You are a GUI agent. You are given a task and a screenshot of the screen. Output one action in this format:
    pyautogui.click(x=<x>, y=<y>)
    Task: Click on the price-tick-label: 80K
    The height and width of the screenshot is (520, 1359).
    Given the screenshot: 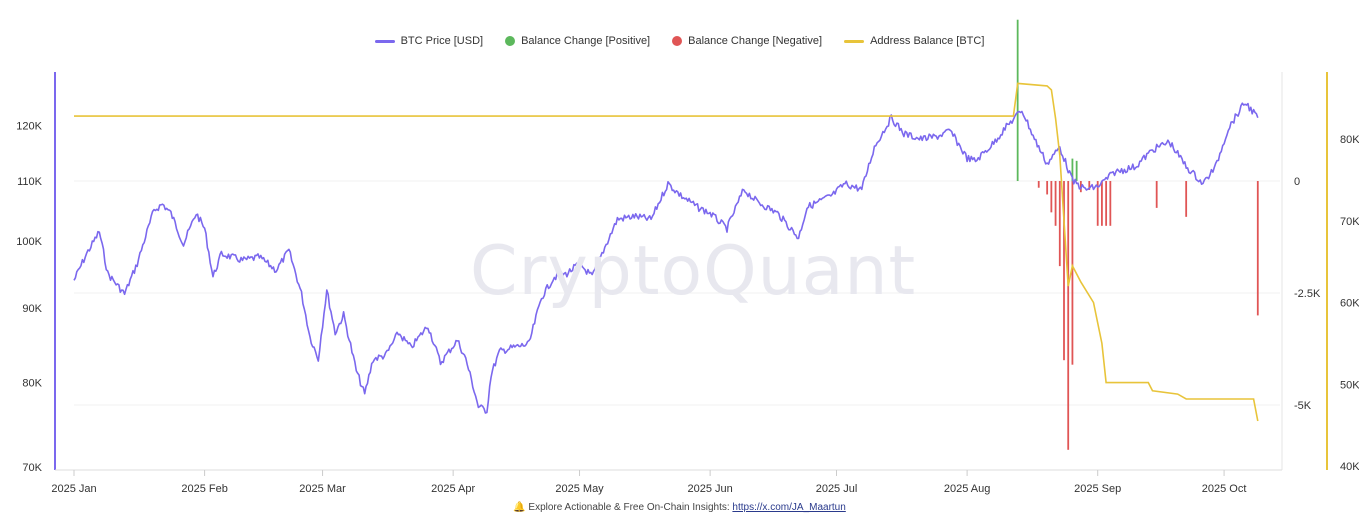 What is the action you would take?
    pyautogui.click(x=32, y=383)
    